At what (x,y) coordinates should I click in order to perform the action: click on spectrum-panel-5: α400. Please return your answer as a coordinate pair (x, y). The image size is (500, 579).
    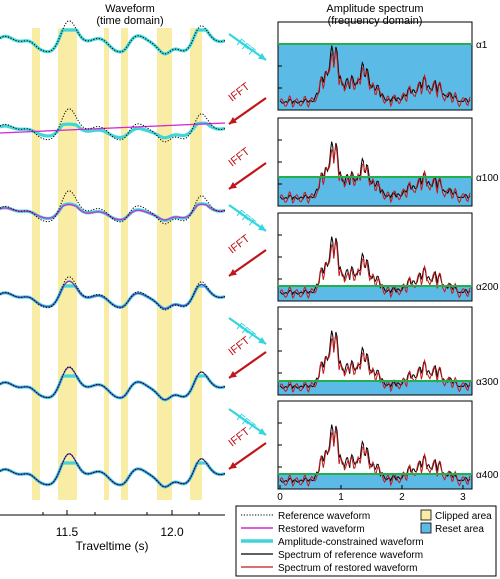
    Looking at the image, I should click on (388, 445).